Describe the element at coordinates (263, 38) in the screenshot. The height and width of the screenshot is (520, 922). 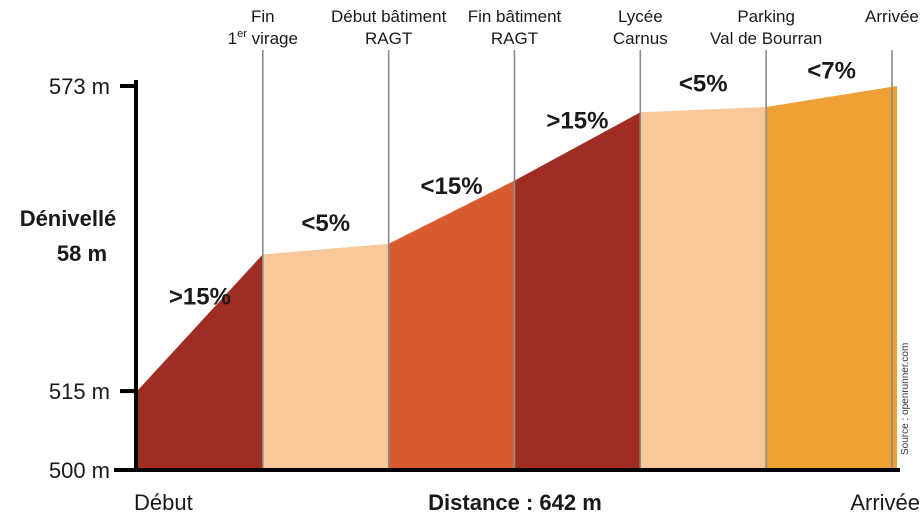
I see `marker-label-1-line2: 1er virage` at that location.